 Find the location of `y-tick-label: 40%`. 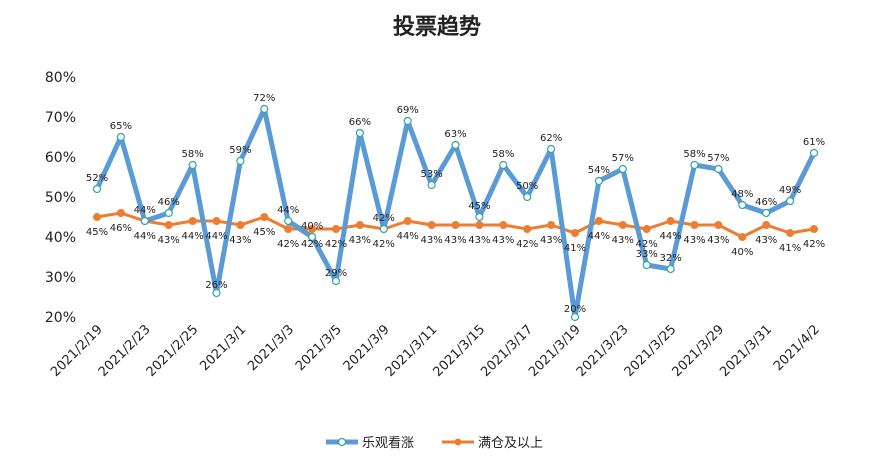

y-tick-label: 40% is located at coordinates (60, 238).